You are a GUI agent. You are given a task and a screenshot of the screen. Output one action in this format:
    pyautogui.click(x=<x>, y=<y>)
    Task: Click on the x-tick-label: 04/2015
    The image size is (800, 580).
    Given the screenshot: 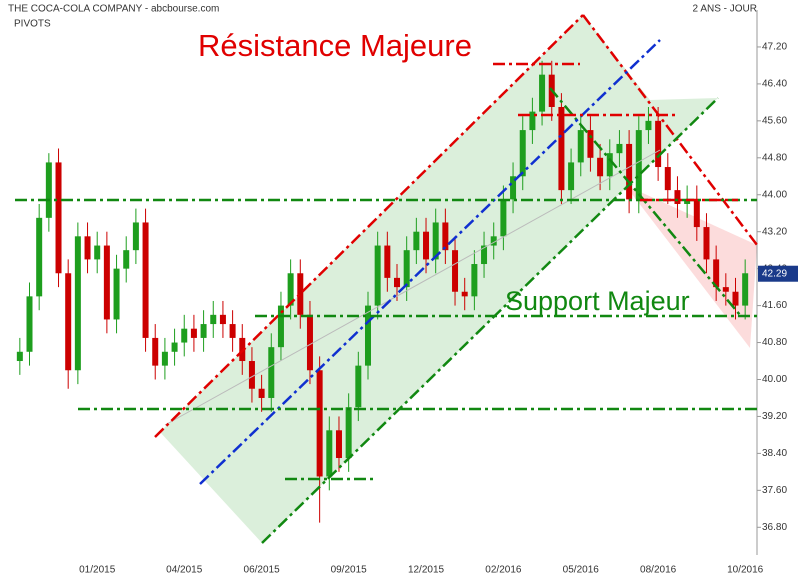 What is the action you would take?
    pyautogui.click(x=184, y=570)
    